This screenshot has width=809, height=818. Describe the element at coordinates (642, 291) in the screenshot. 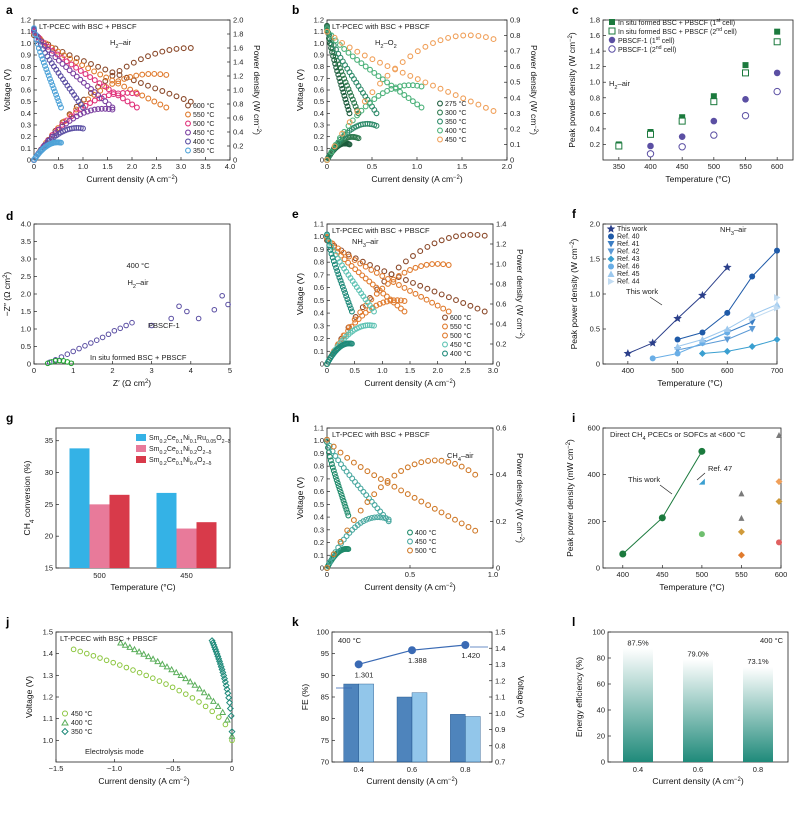

I see `panel-annotation-2: This work` at that location.